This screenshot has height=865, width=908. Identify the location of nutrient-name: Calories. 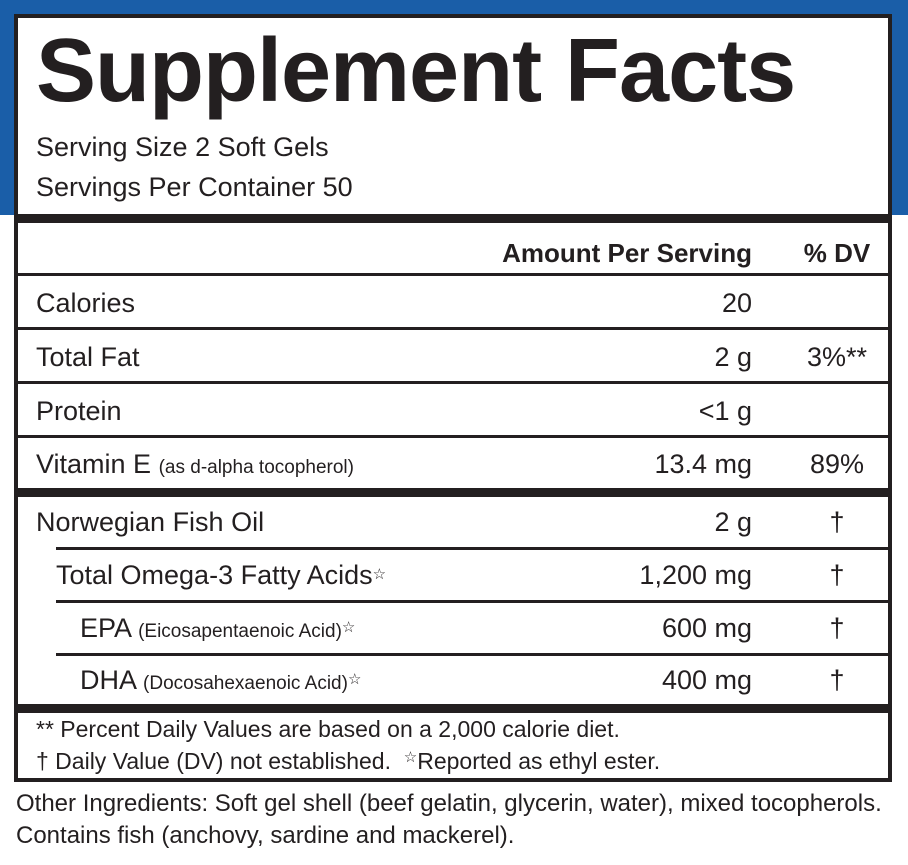
(86, 303).